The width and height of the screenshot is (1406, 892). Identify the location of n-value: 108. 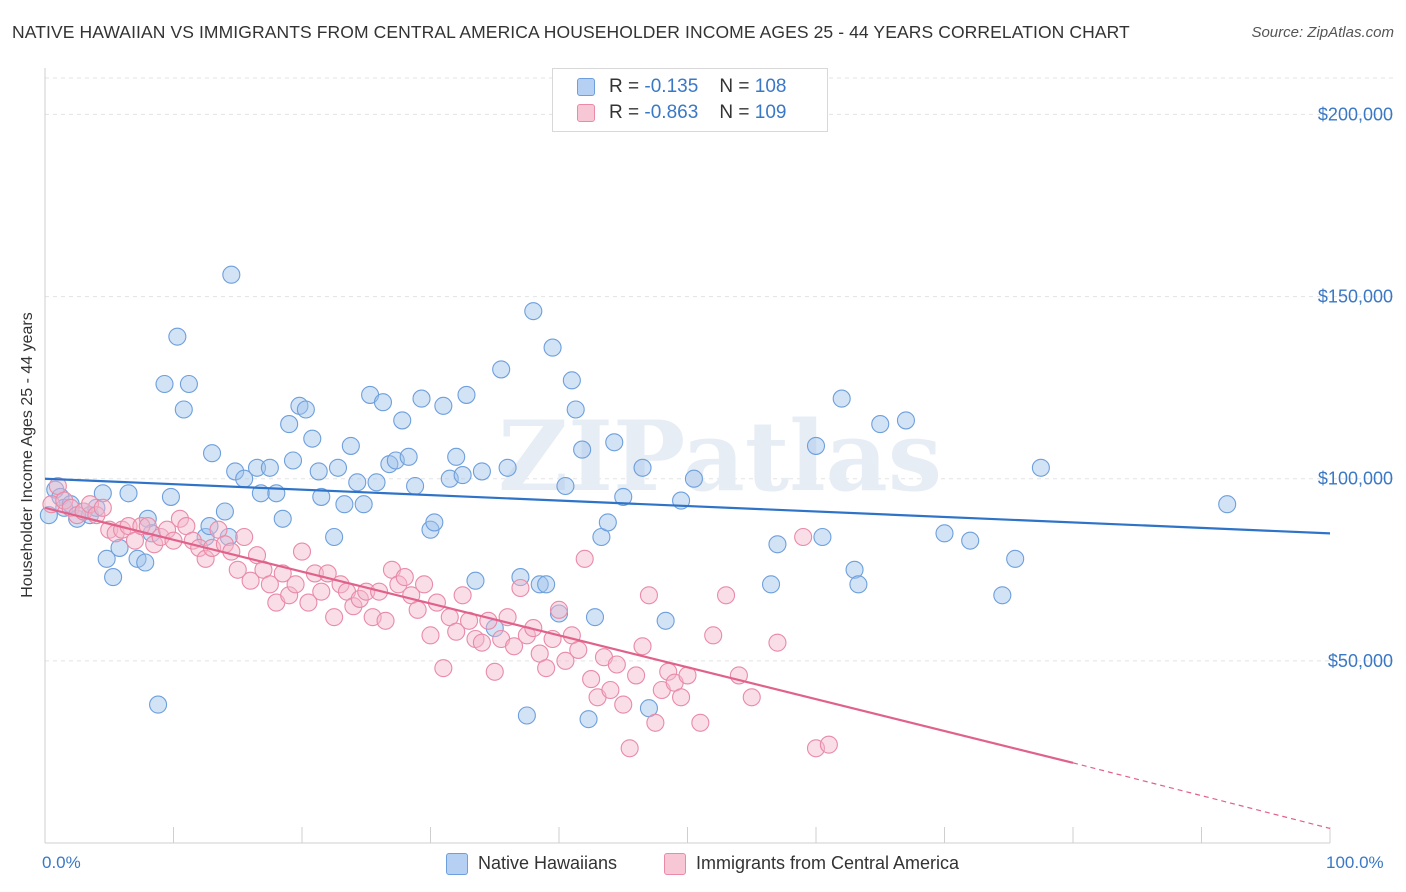
(770, 86).